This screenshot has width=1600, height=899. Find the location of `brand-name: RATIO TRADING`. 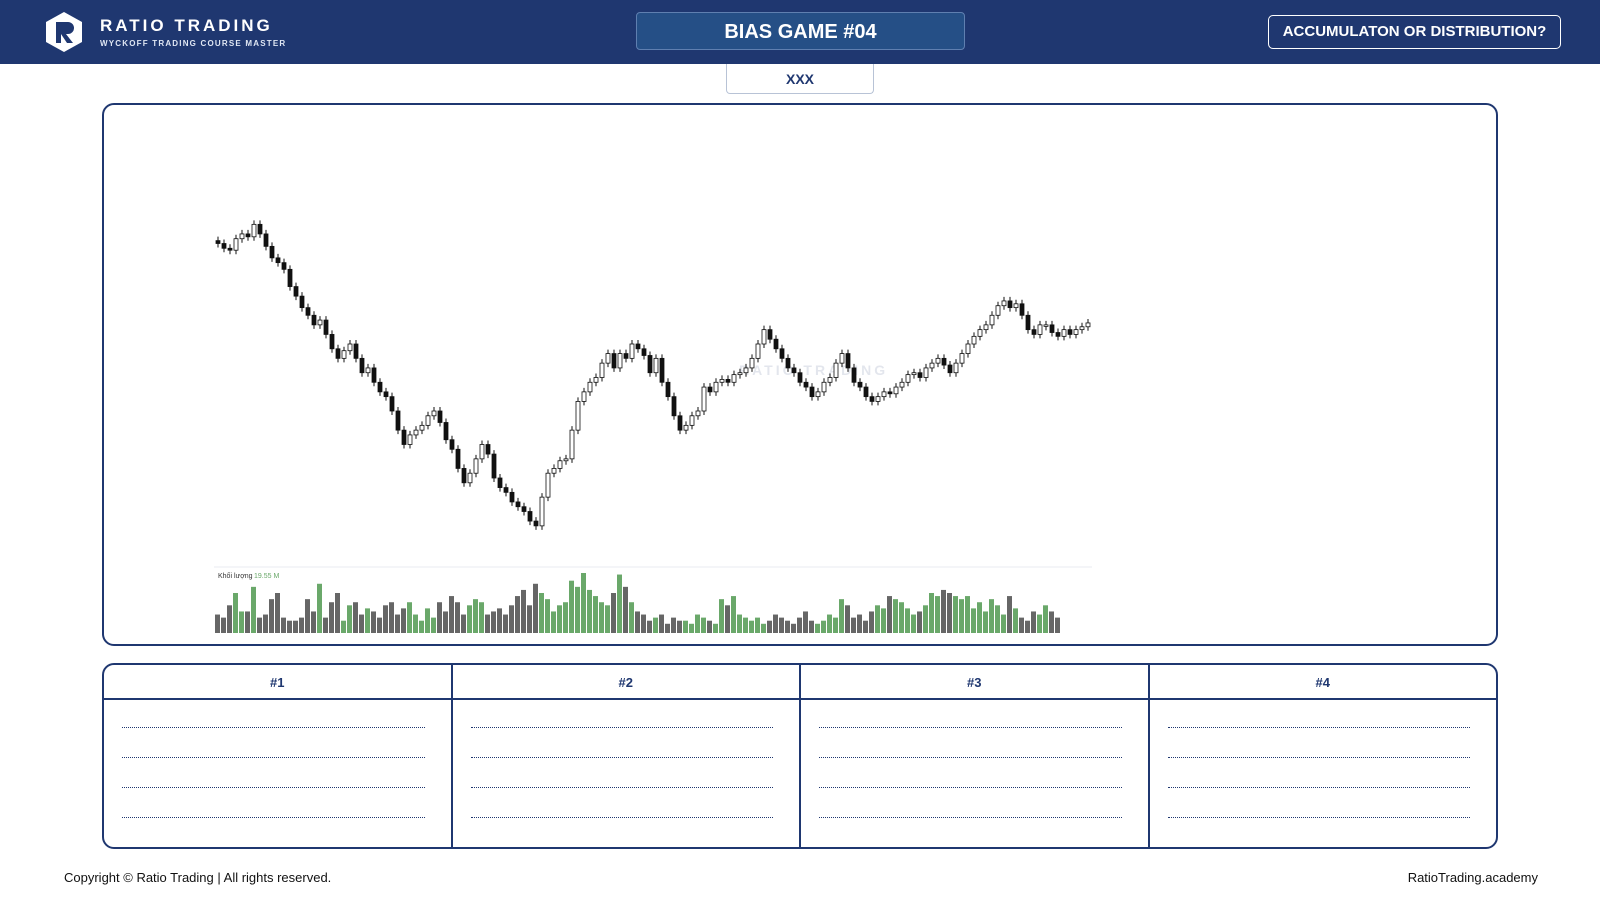

brand-name: RATIO TRADING is located at coordinates (186, 25).